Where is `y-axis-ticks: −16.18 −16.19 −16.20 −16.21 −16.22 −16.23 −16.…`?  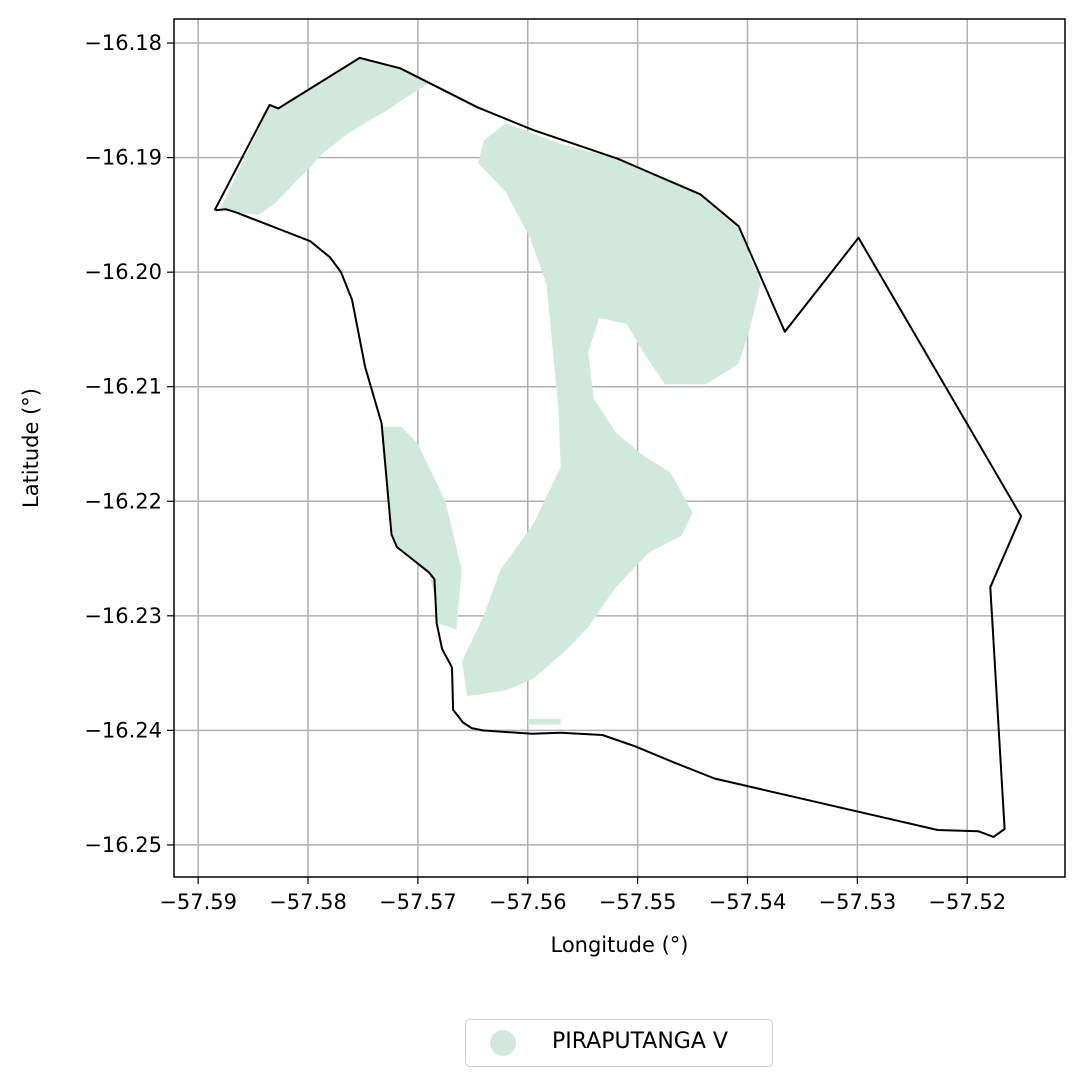
y-axis-ticks: −16.18 −16.19 −16.20 −16.21 −16.22 −16.23 −16.… is located at coordinates (129, 444).